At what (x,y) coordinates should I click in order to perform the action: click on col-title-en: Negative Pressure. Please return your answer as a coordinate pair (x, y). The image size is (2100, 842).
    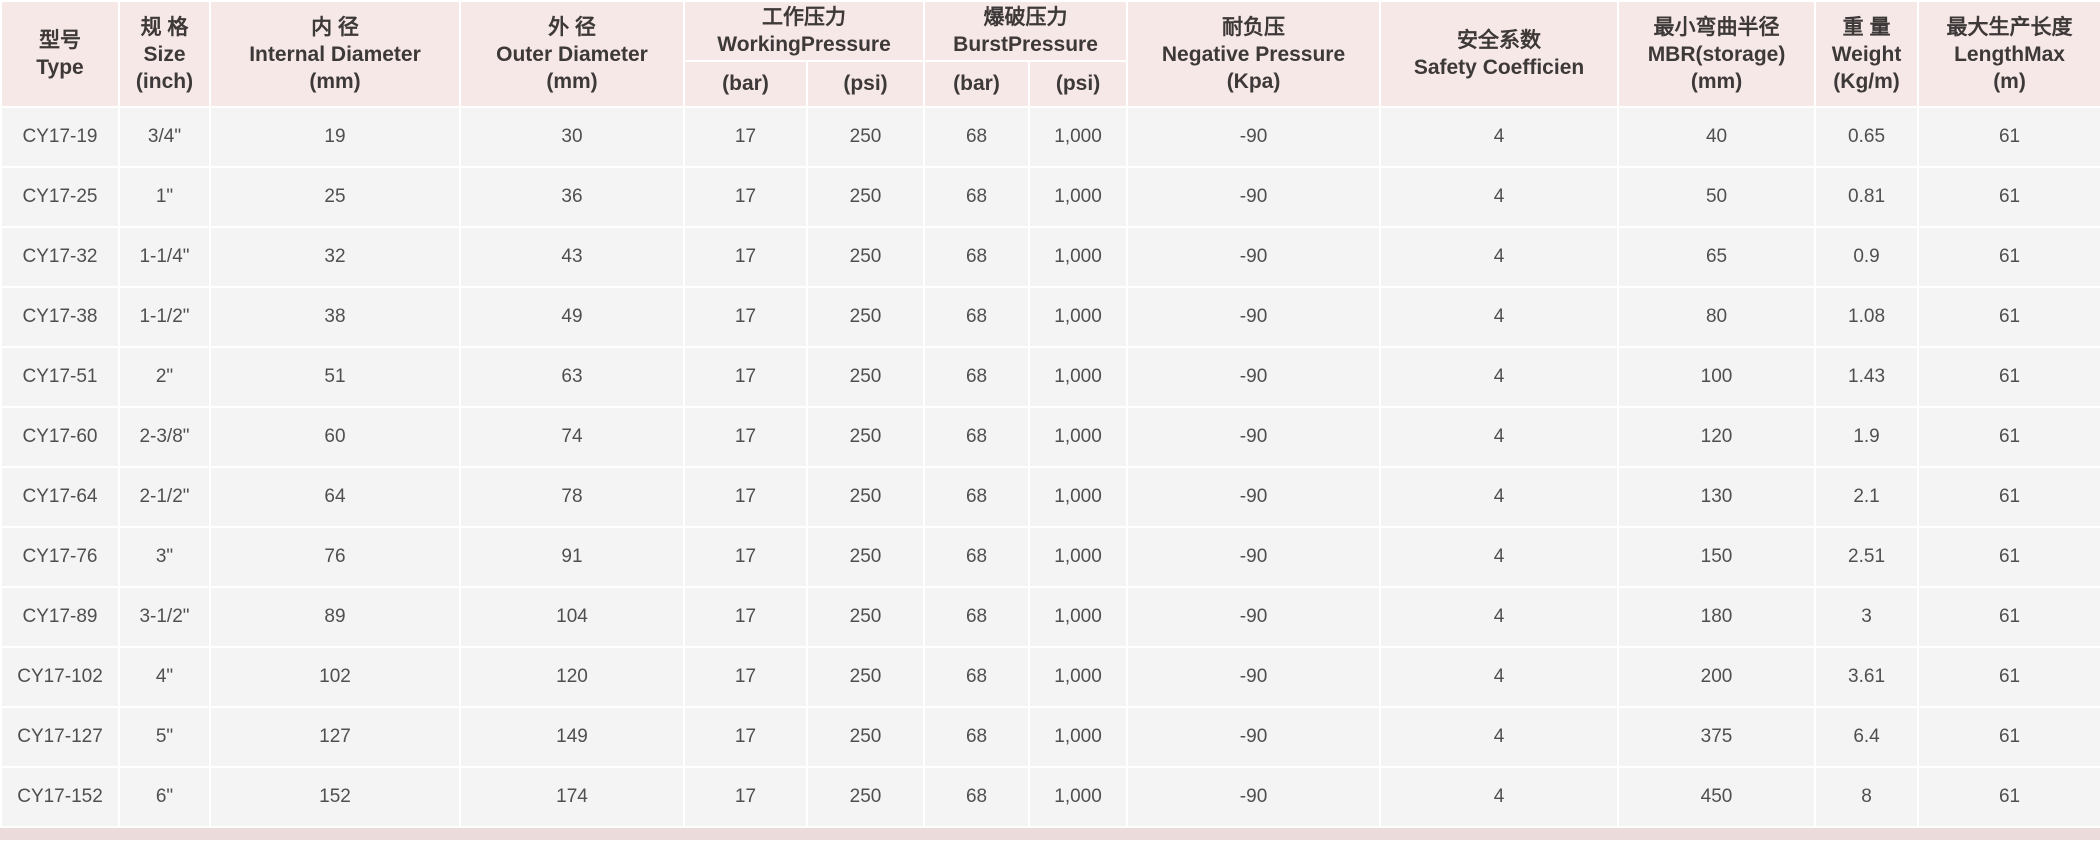
    Looking at the image, I should click on (1253, 54).